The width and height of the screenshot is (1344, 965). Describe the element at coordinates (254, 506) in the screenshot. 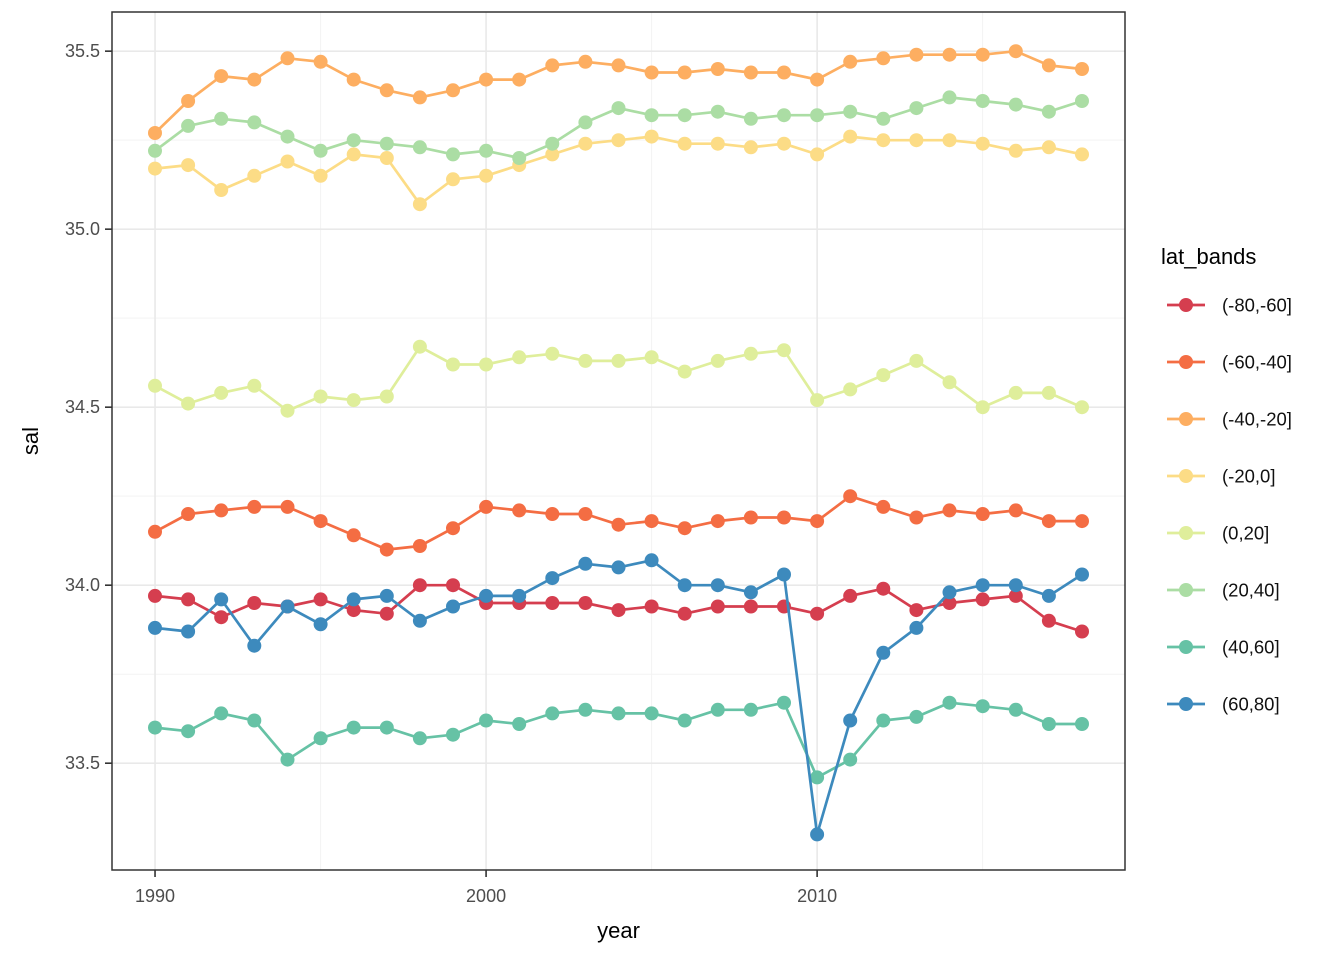

I see `data-point-(-60,-40]-1993` at that location.